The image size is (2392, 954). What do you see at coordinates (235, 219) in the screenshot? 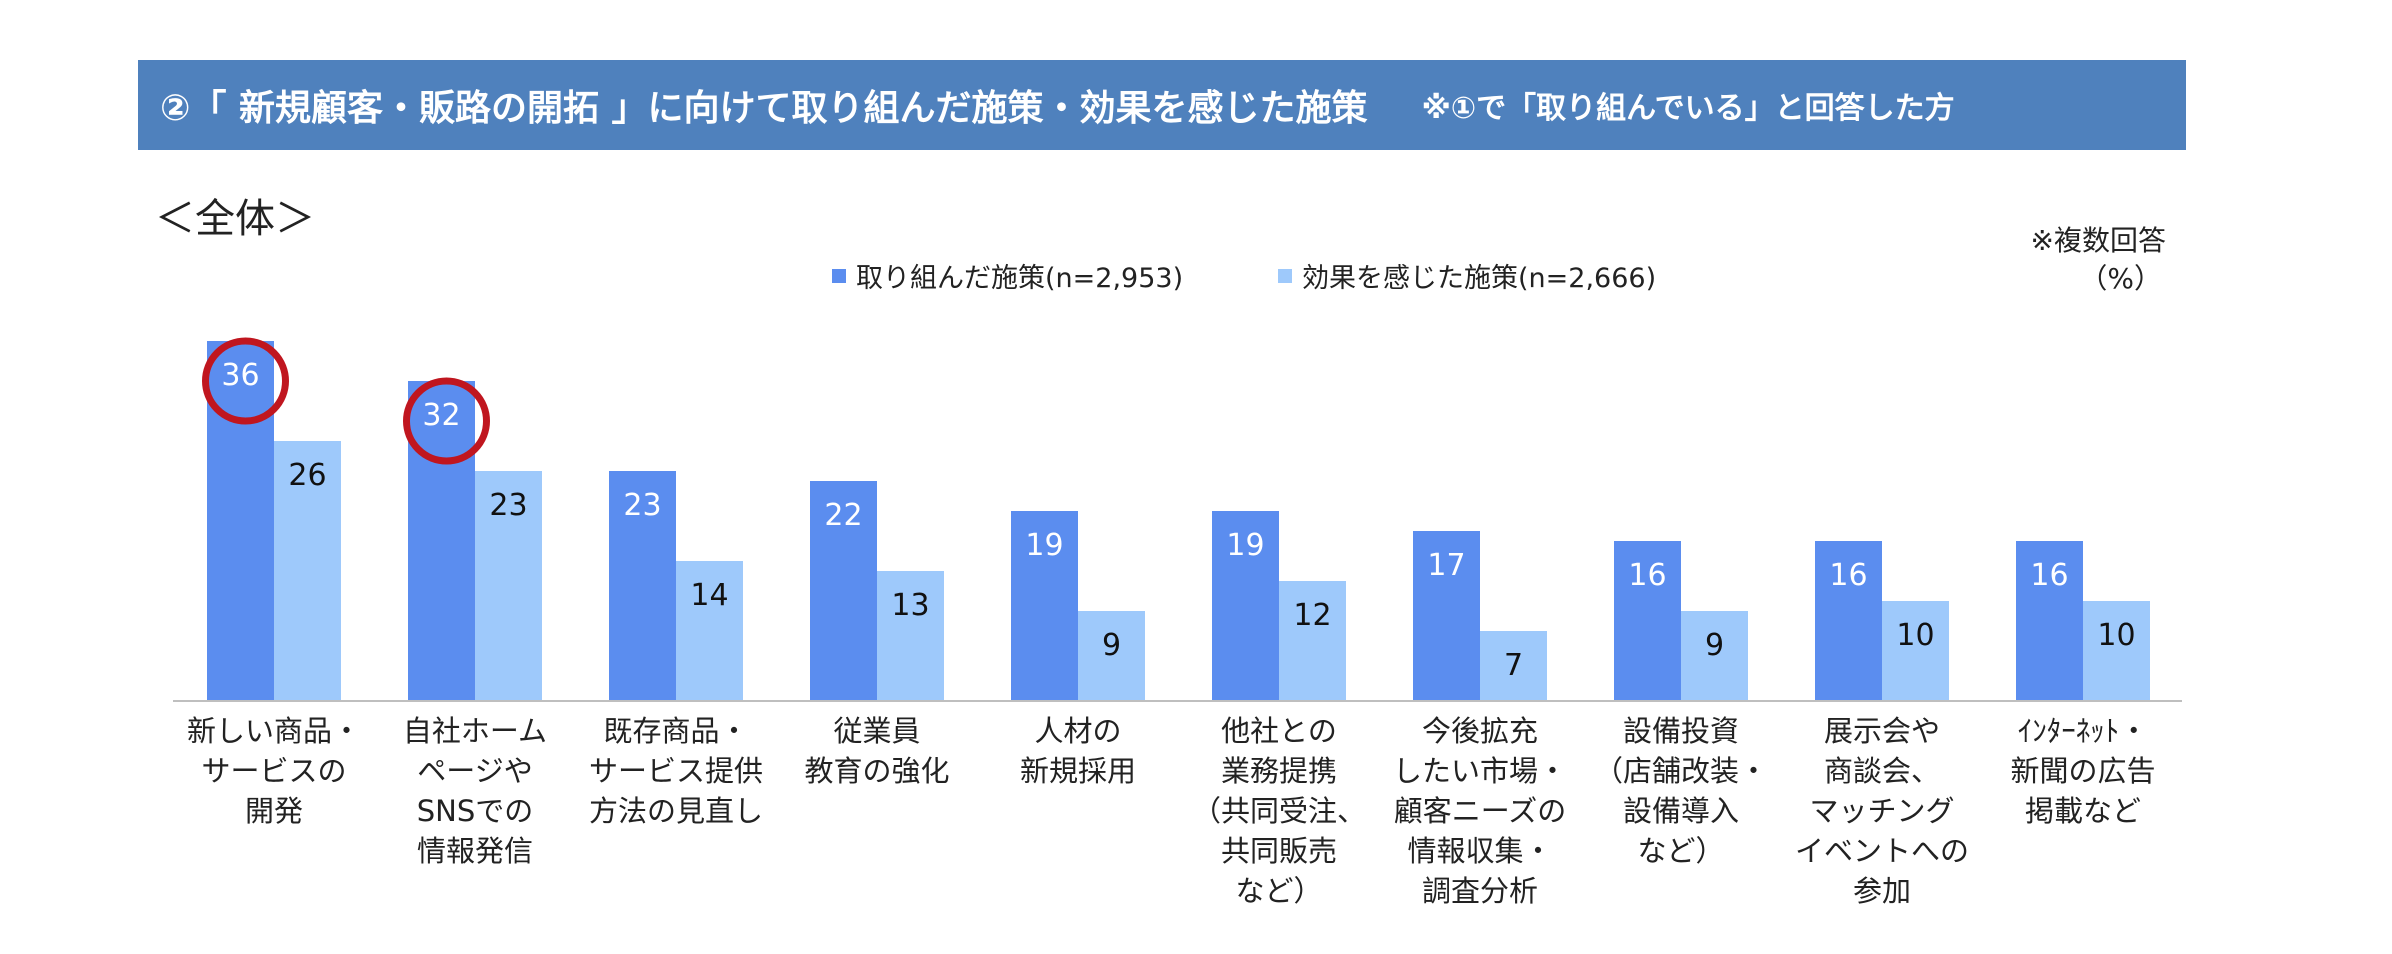
I see `chart-subtitle: ＜全体＞` at bounding box center [235, 219].